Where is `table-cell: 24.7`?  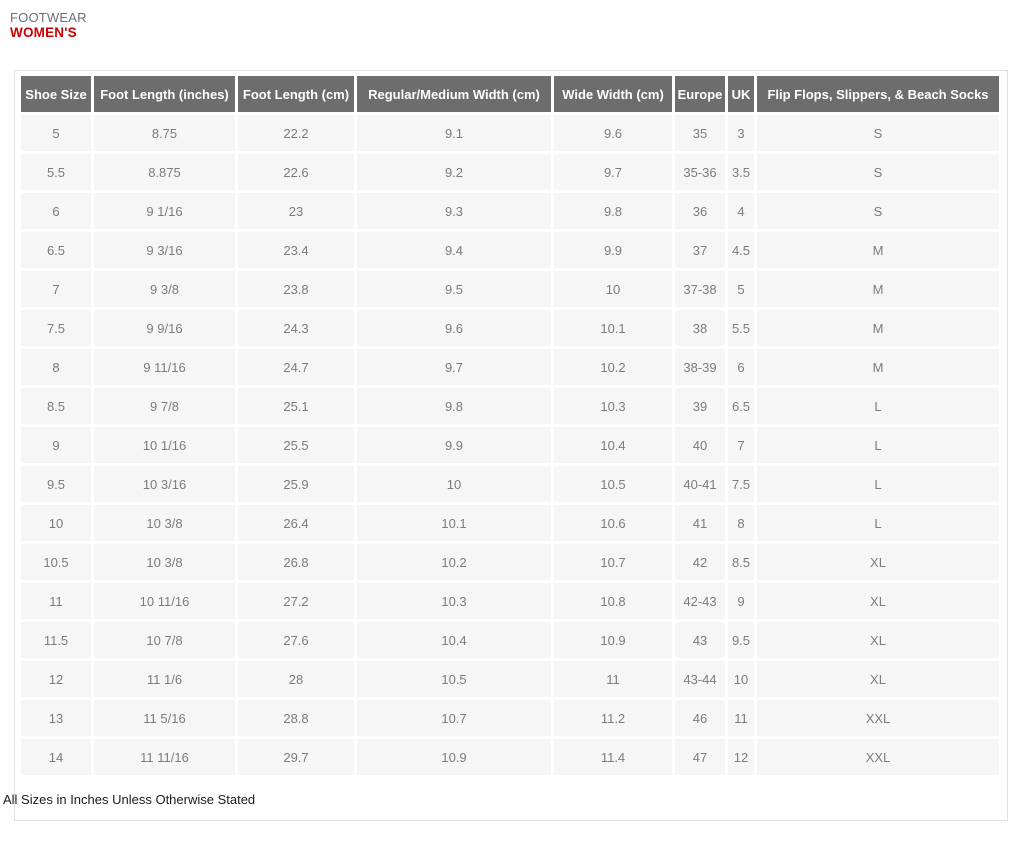 table-cell: 24.7 is located at coordinates (296, 367).